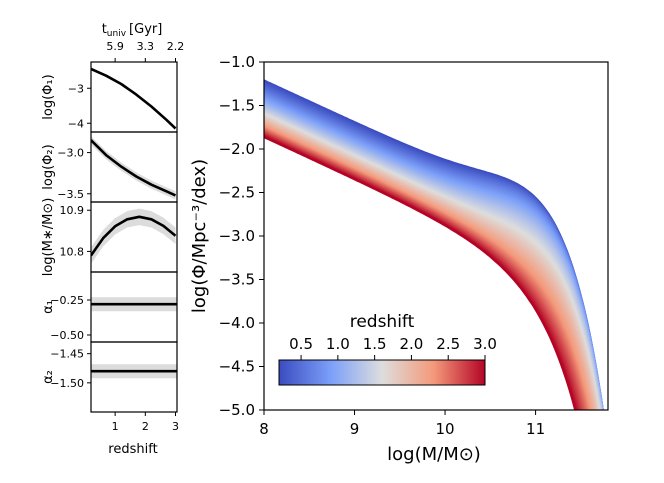 The image size is (664, 483). I want to click on panel-y-label: α₁, so click(48, 307).